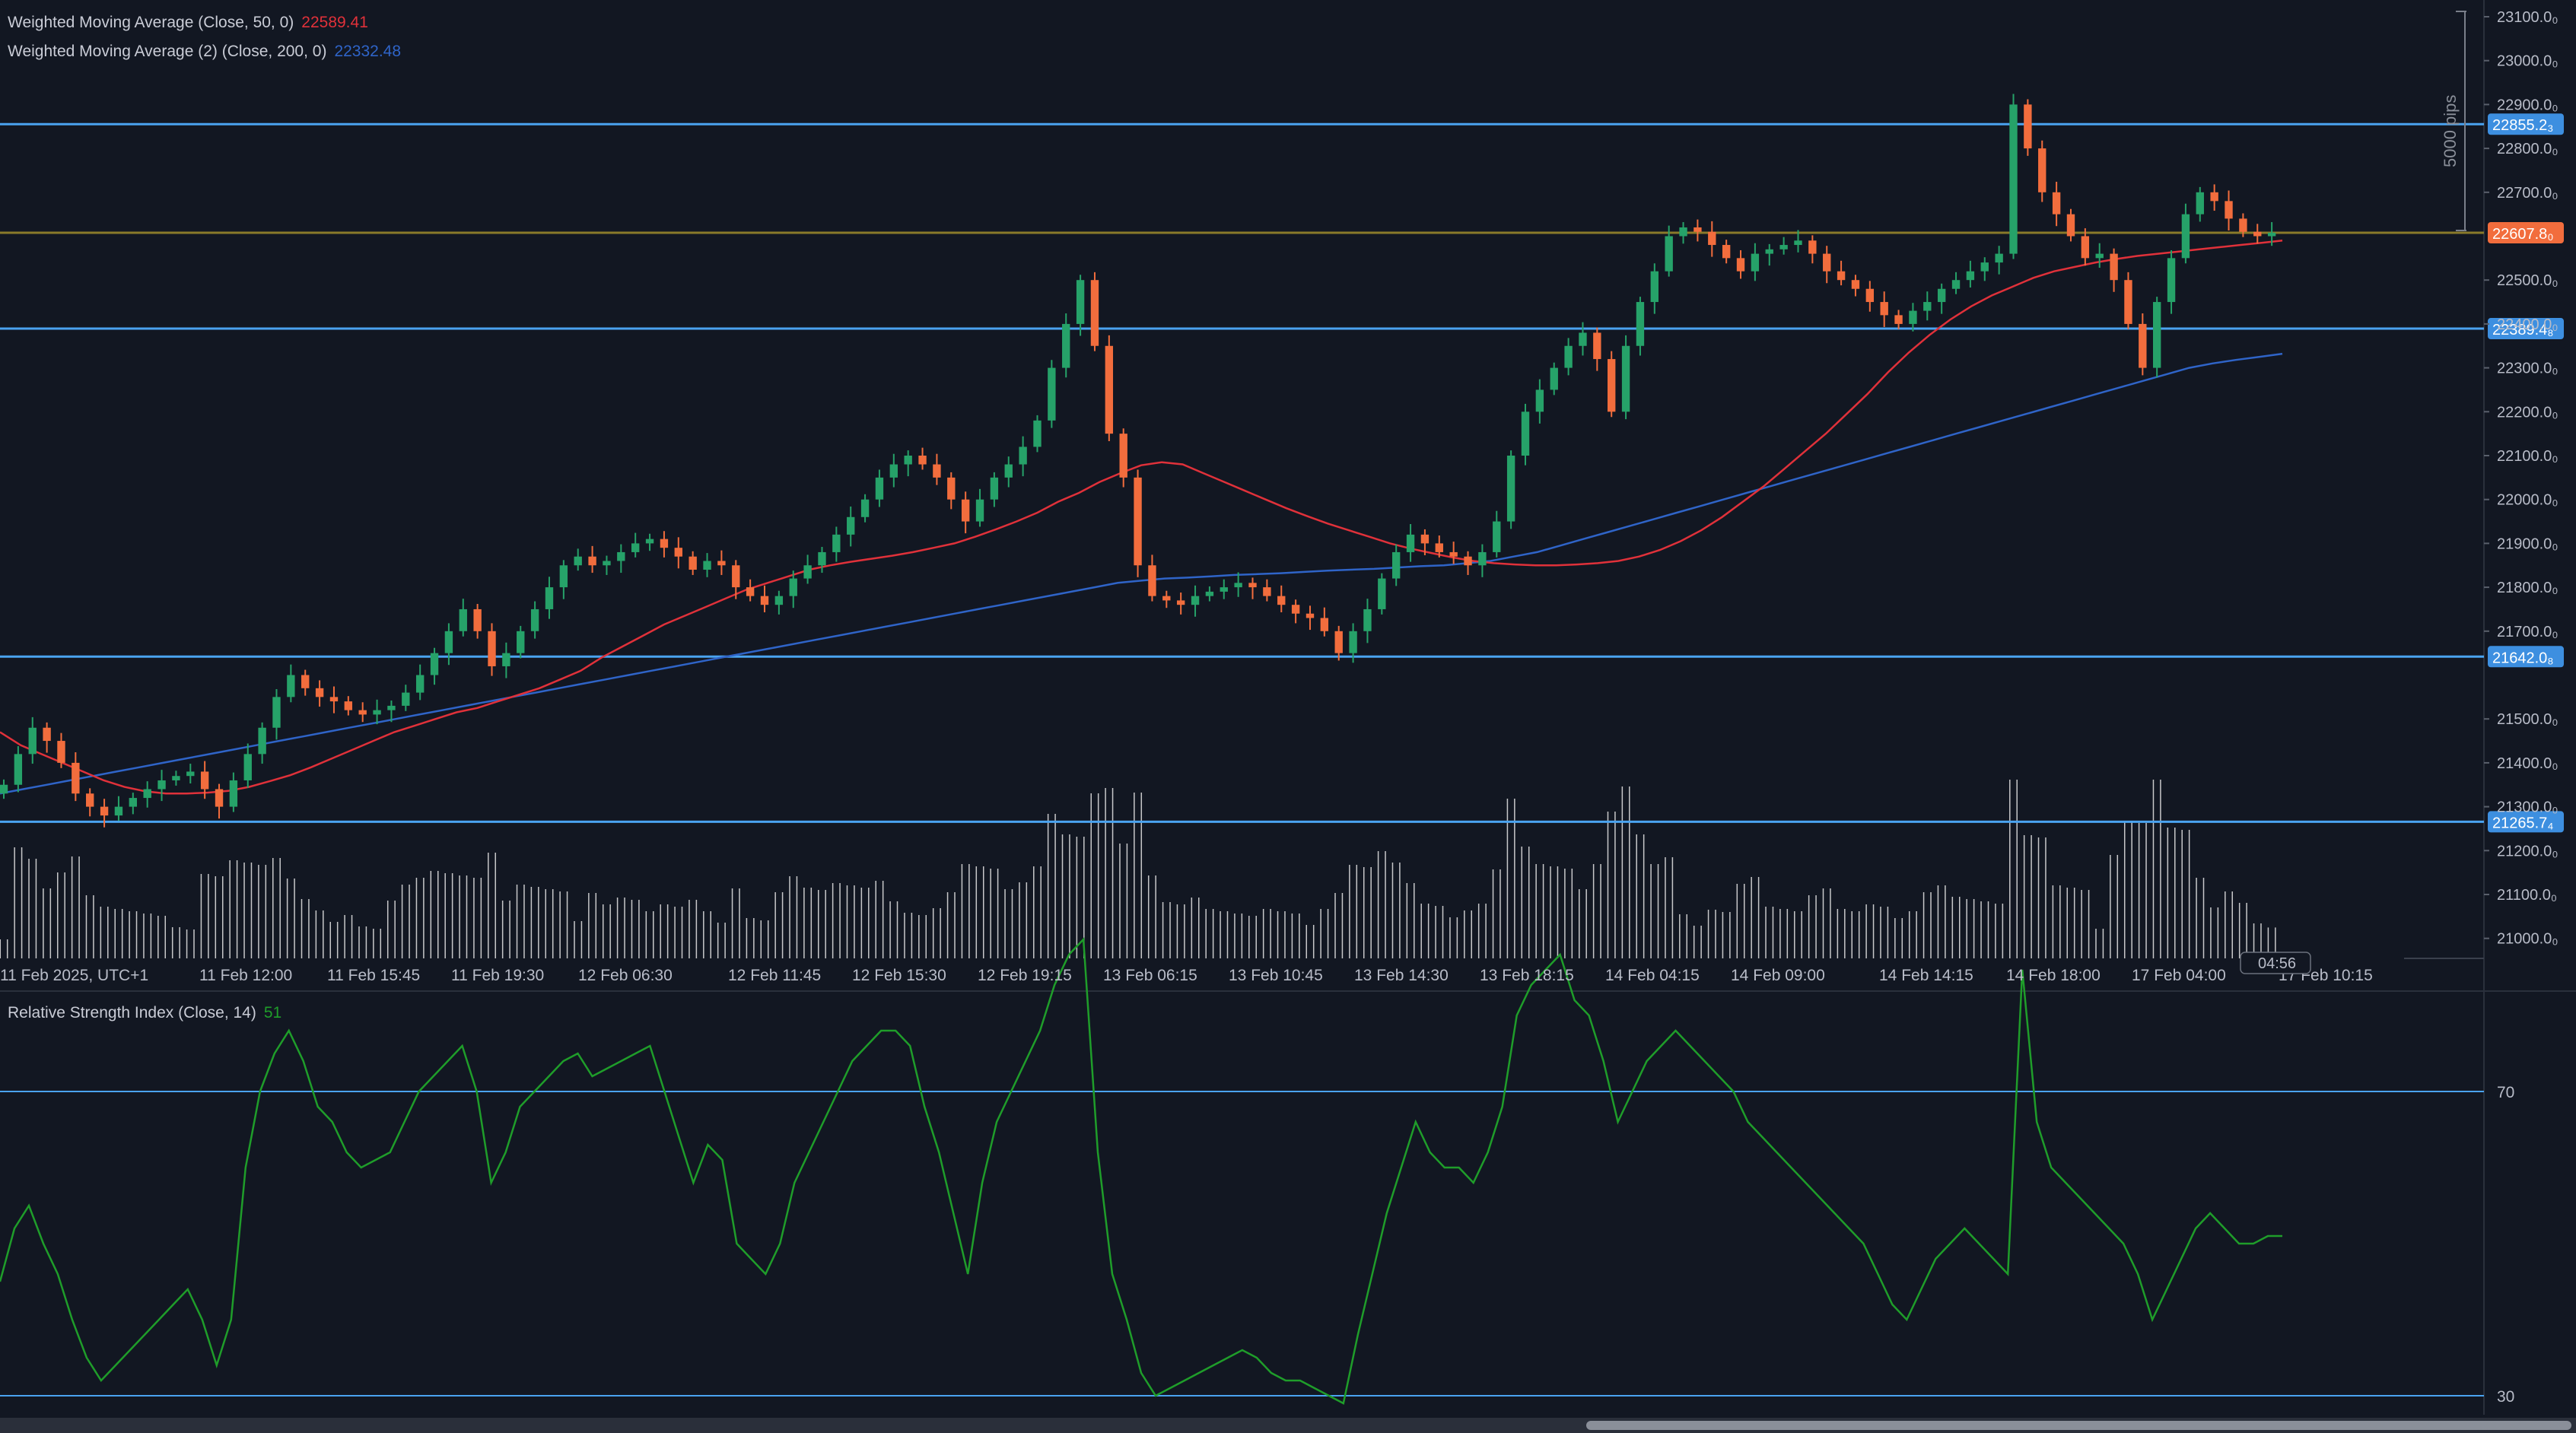 This screenshot has height=1433, width=2576. Describe the element at coordinates (2522, 823) in the screenshot. I see `level-badge-text: 21265.7₄` at that location.